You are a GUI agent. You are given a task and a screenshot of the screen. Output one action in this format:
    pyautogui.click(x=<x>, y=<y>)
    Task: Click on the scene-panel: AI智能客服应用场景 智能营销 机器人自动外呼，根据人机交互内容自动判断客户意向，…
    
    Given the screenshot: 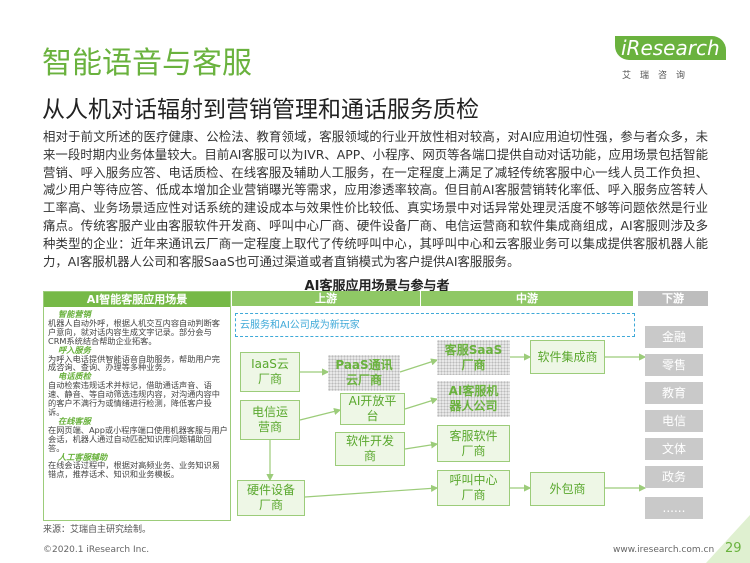 What is the action you would take?
    pyautogui.click(x=137, y=406)
    